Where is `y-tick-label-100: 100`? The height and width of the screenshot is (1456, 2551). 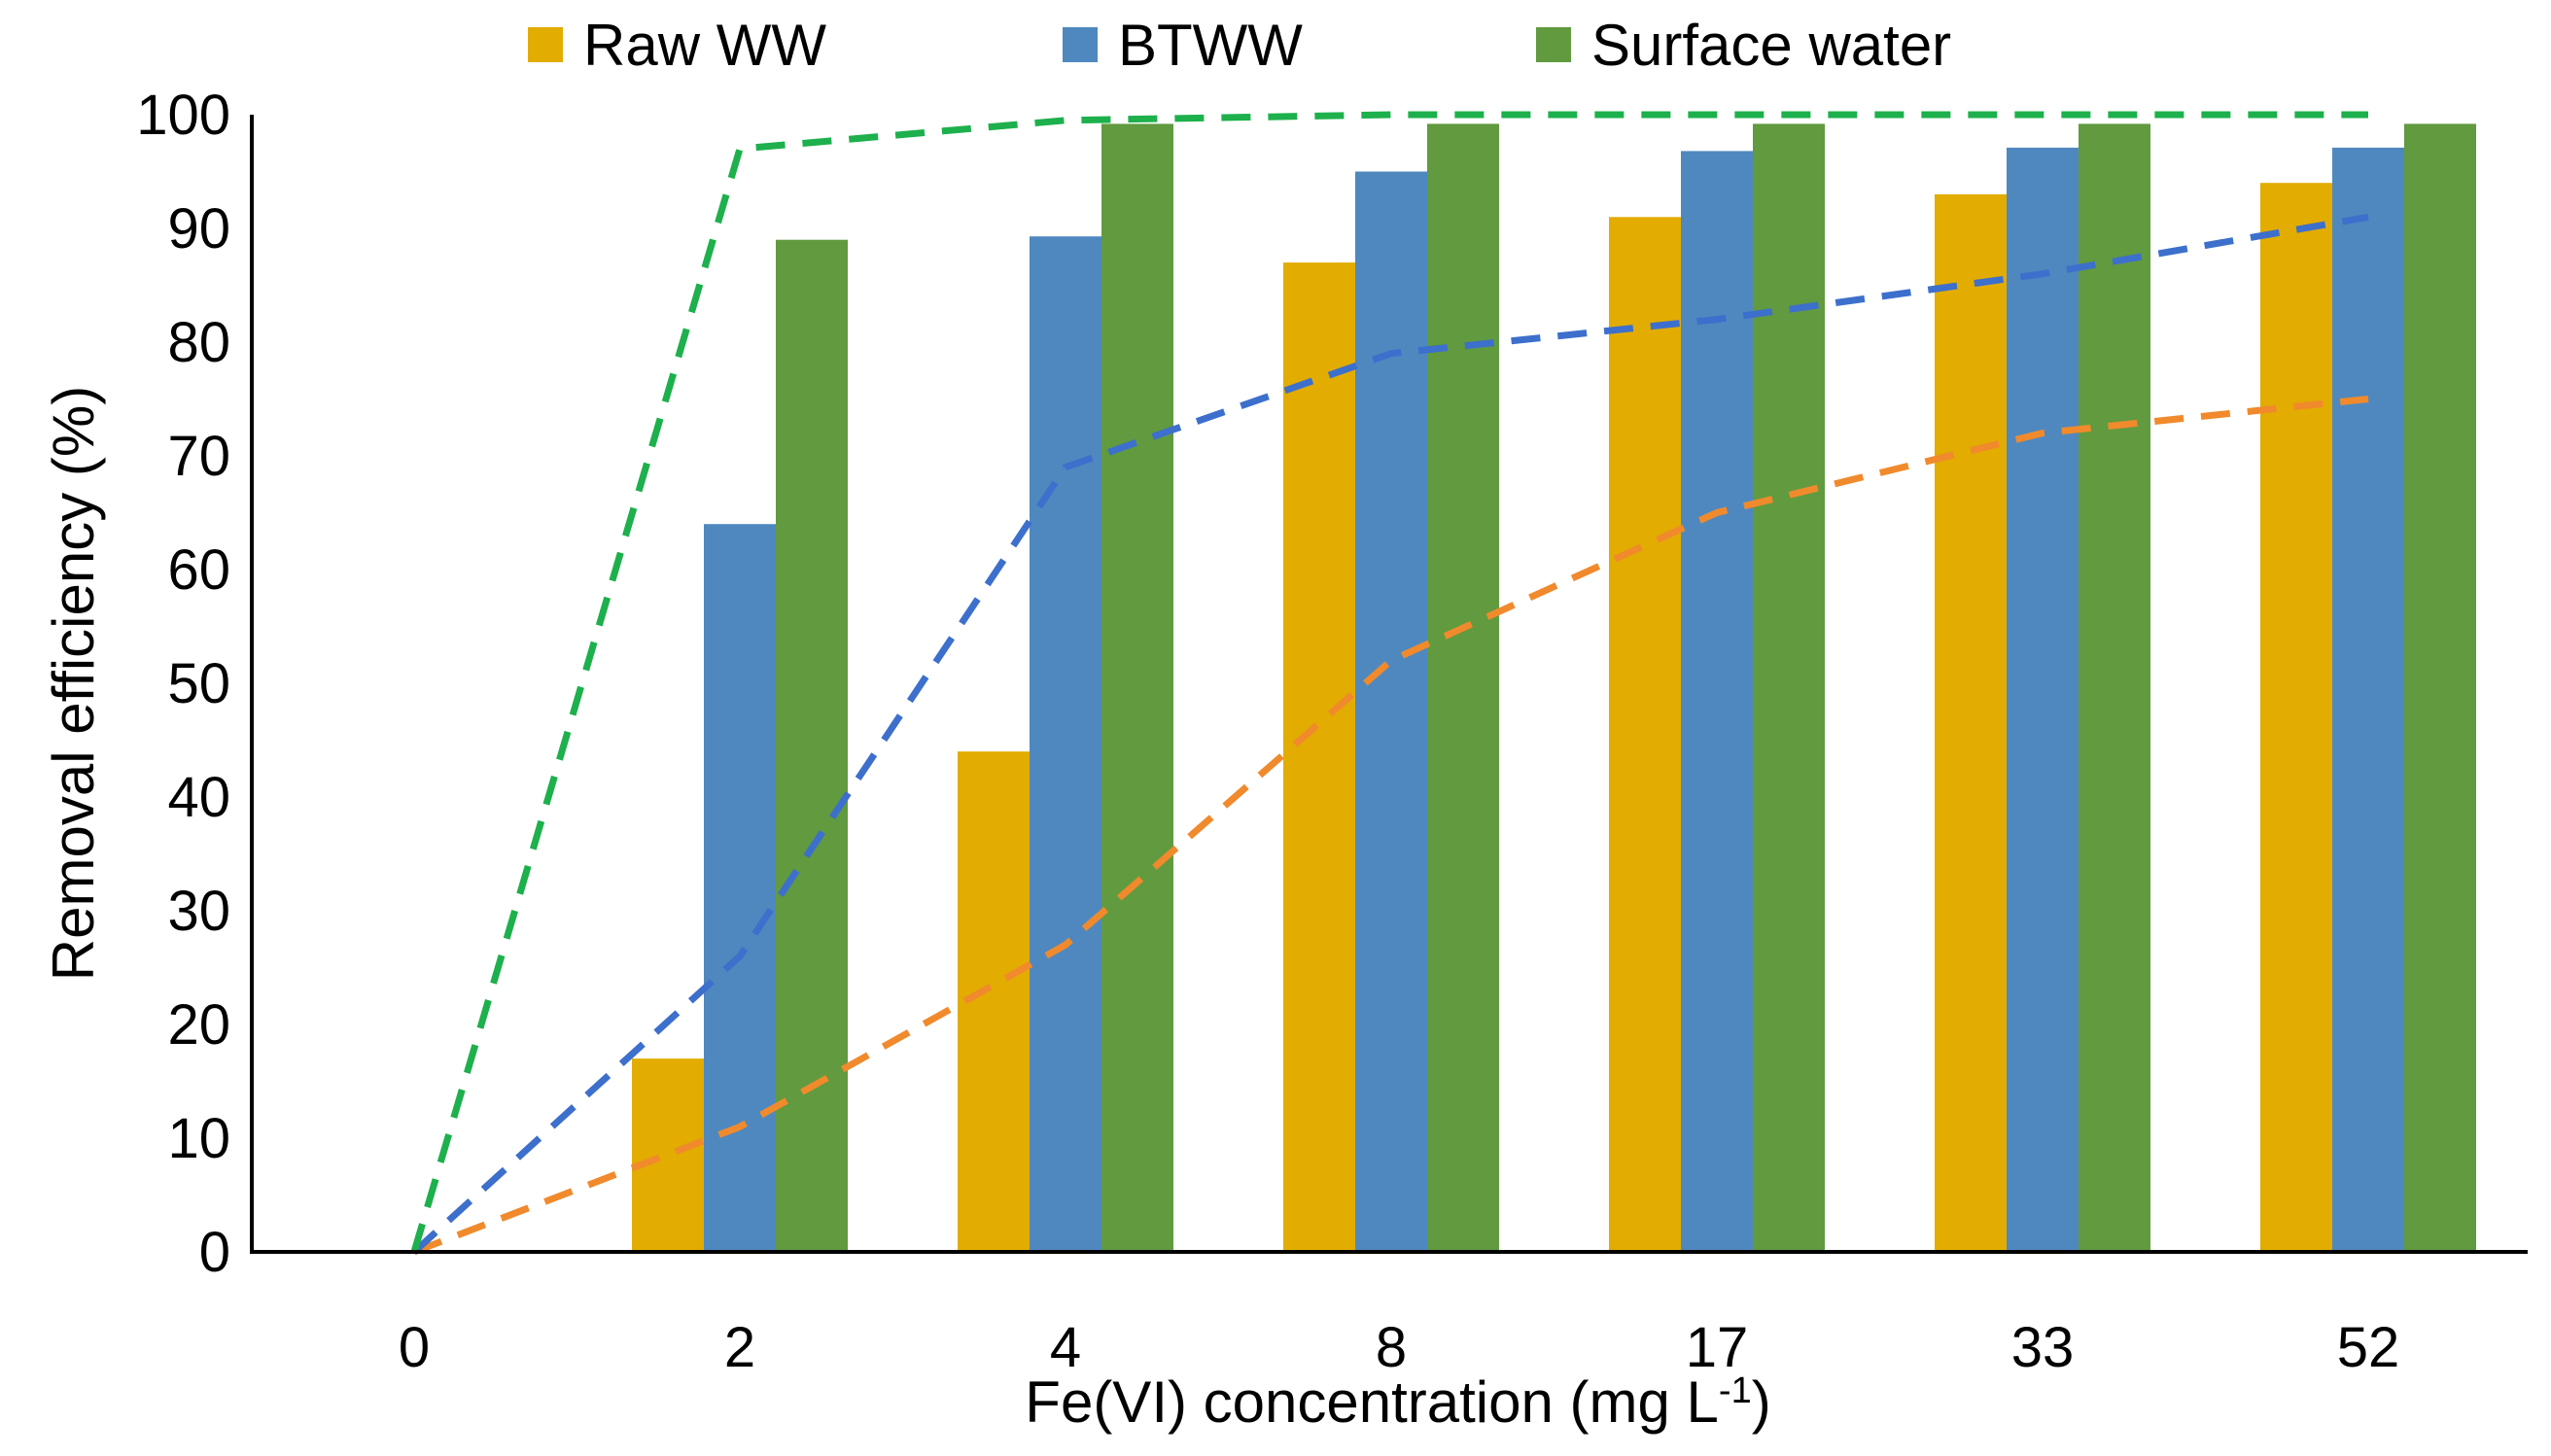 y-tick-label-100: 100 is located at coordinates (183, 115).